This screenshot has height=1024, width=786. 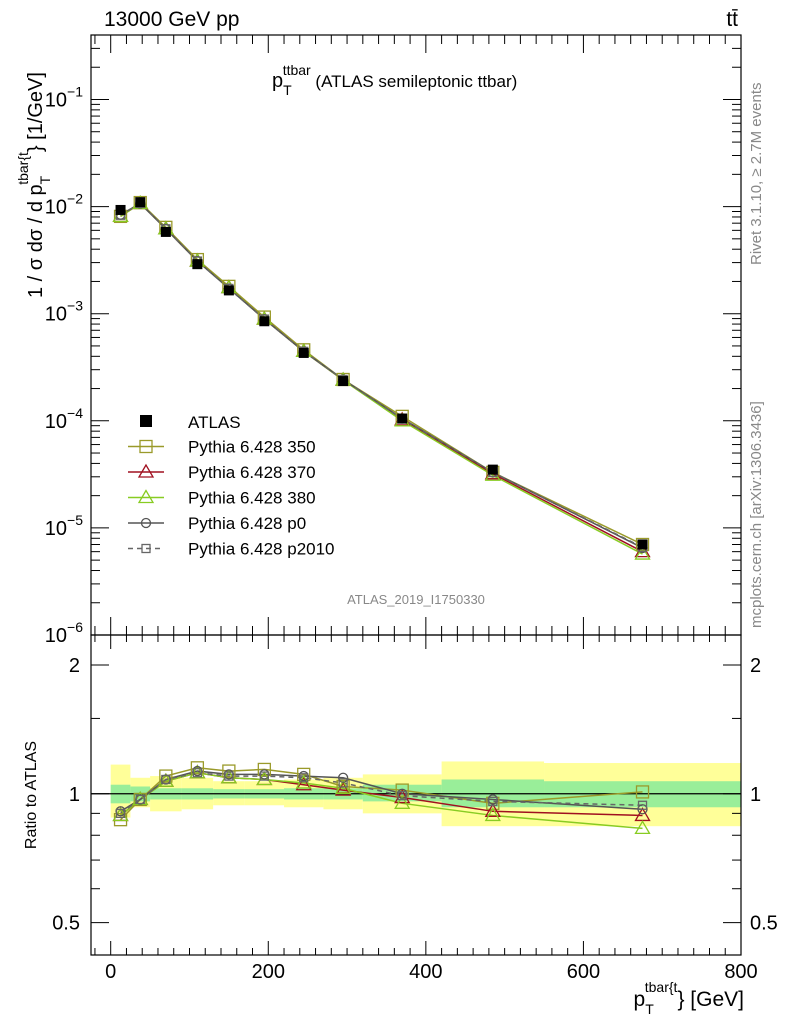 I want to click on ratio-y-tick-label: 0.5, so click(x=66, y=924).